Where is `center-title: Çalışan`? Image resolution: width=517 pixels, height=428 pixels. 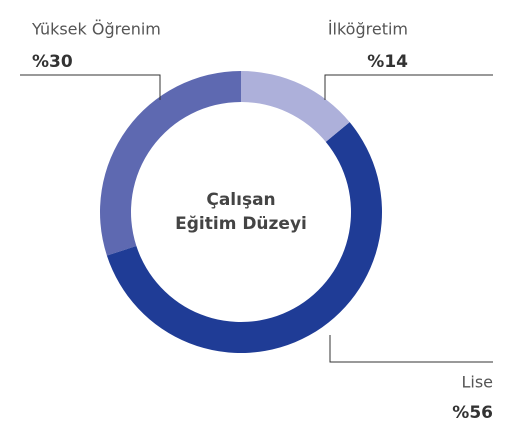
center-title: Çalışan is located at coordinates (240, 200).